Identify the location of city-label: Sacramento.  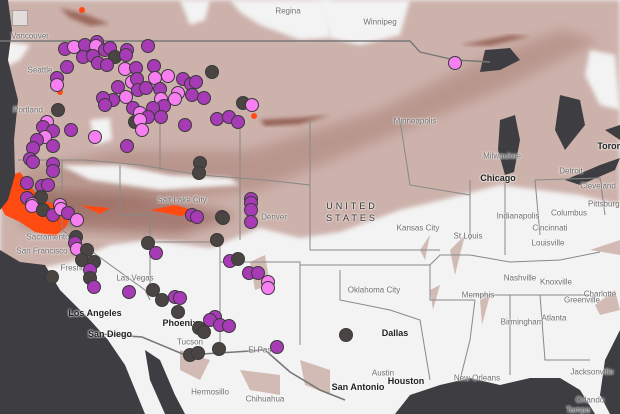
(48, 237).